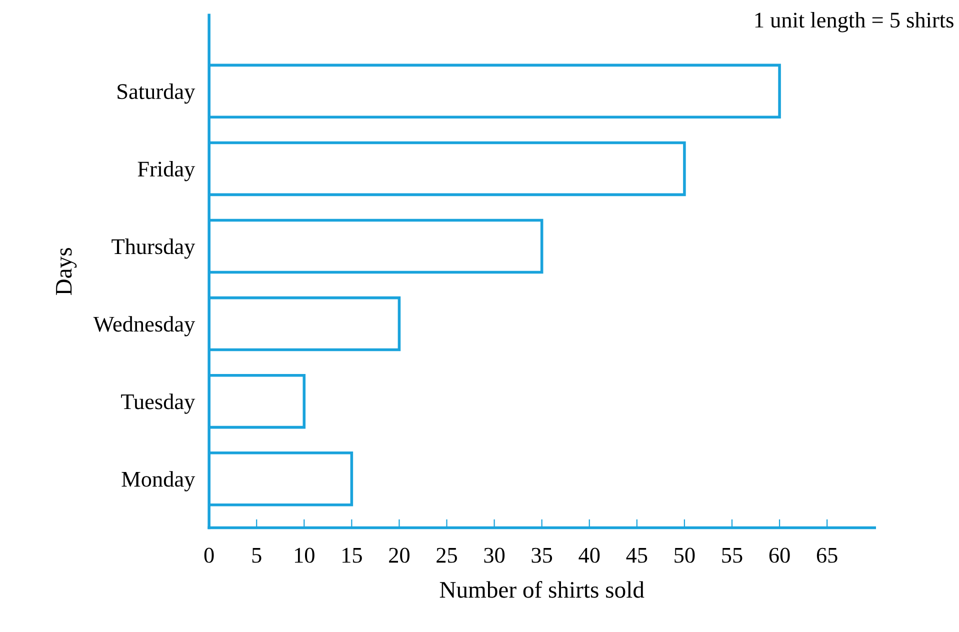 This screenshot has width=959, height=632. I want to click on x-tick-label: 60, so click(779, 555).